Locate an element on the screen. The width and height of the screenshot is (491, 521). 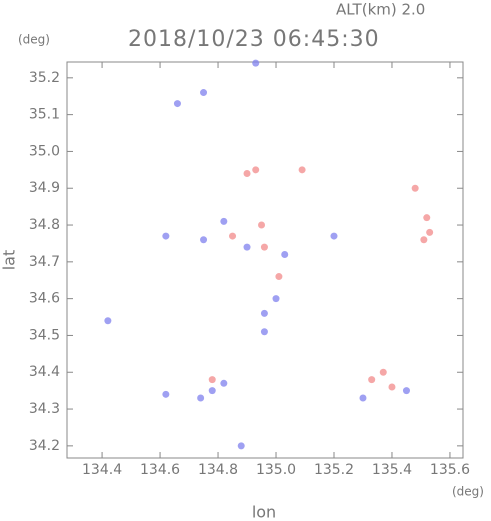
y-tick-label: 34.4 is located at coordinates (44, 372).